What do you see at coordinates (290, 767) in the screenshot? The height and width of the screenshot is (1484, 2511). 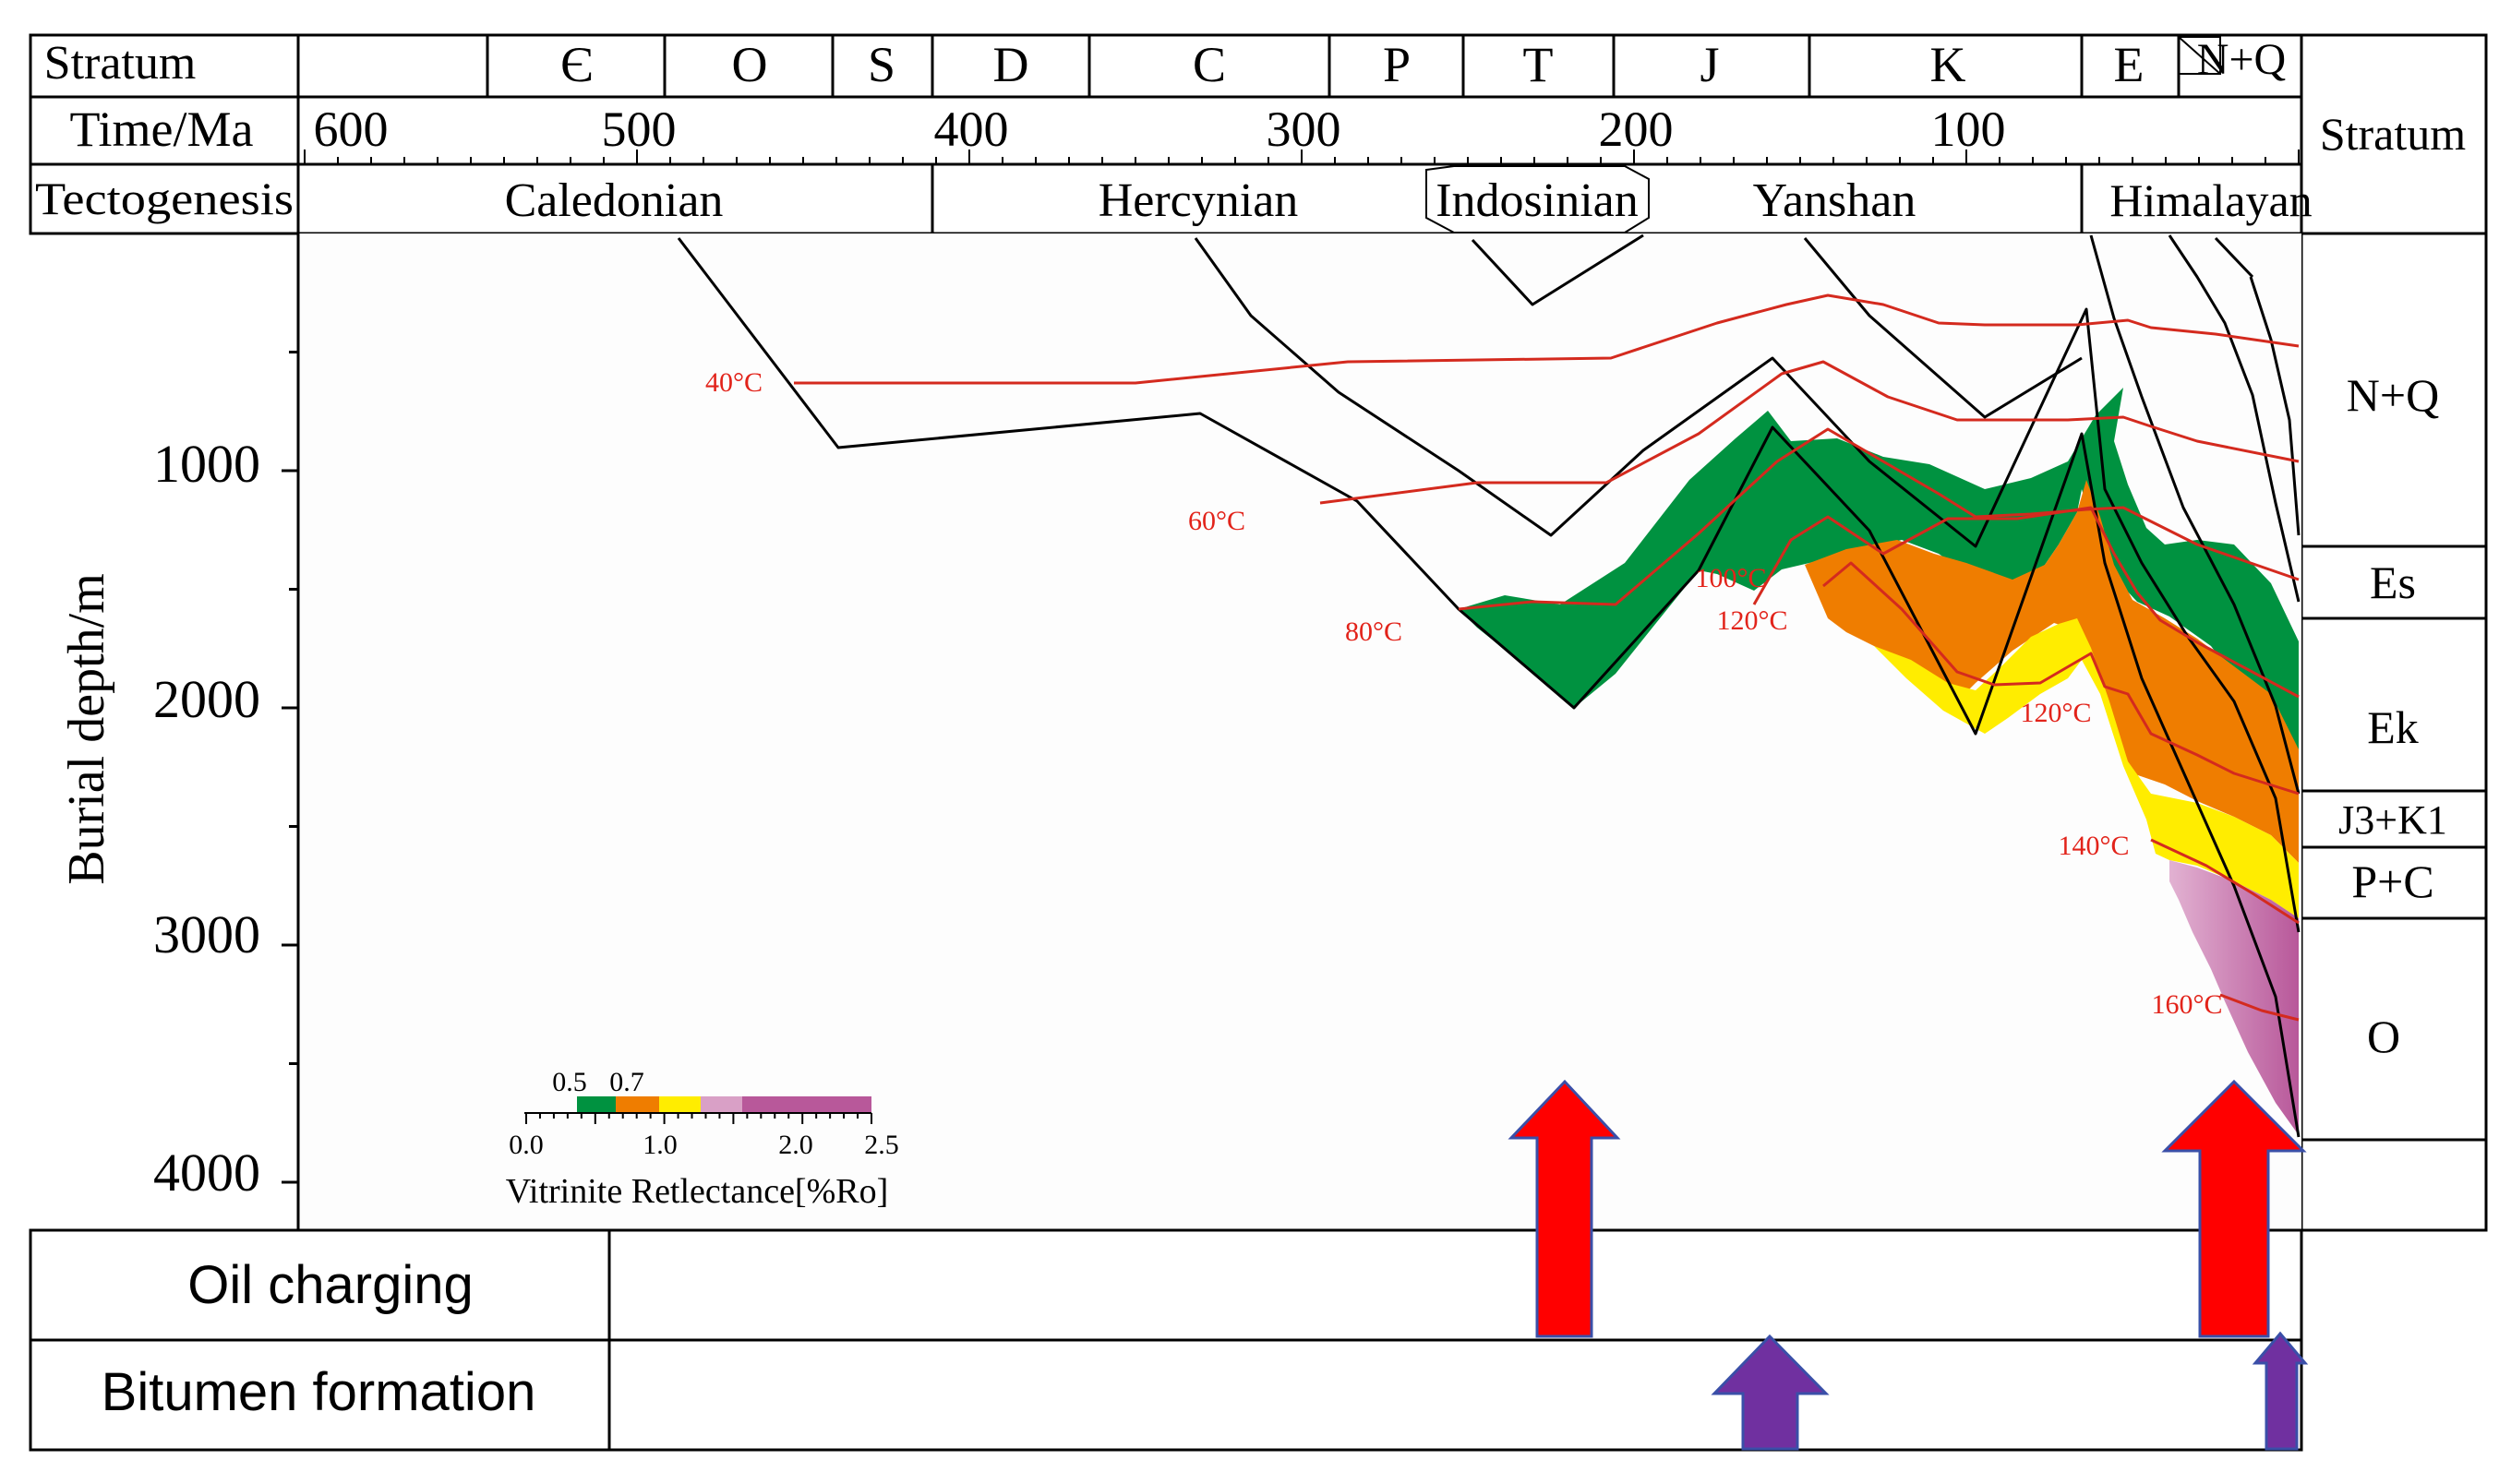 I see `depth-ticks` at bounding box center [290, 767].